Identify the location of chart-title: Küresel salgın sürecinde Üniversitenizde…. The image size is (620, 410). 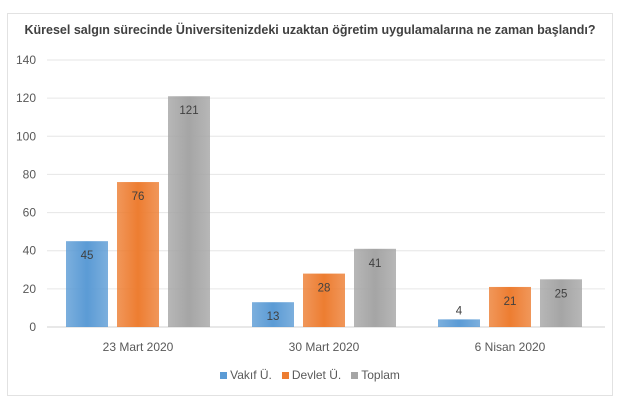
(310, 30).